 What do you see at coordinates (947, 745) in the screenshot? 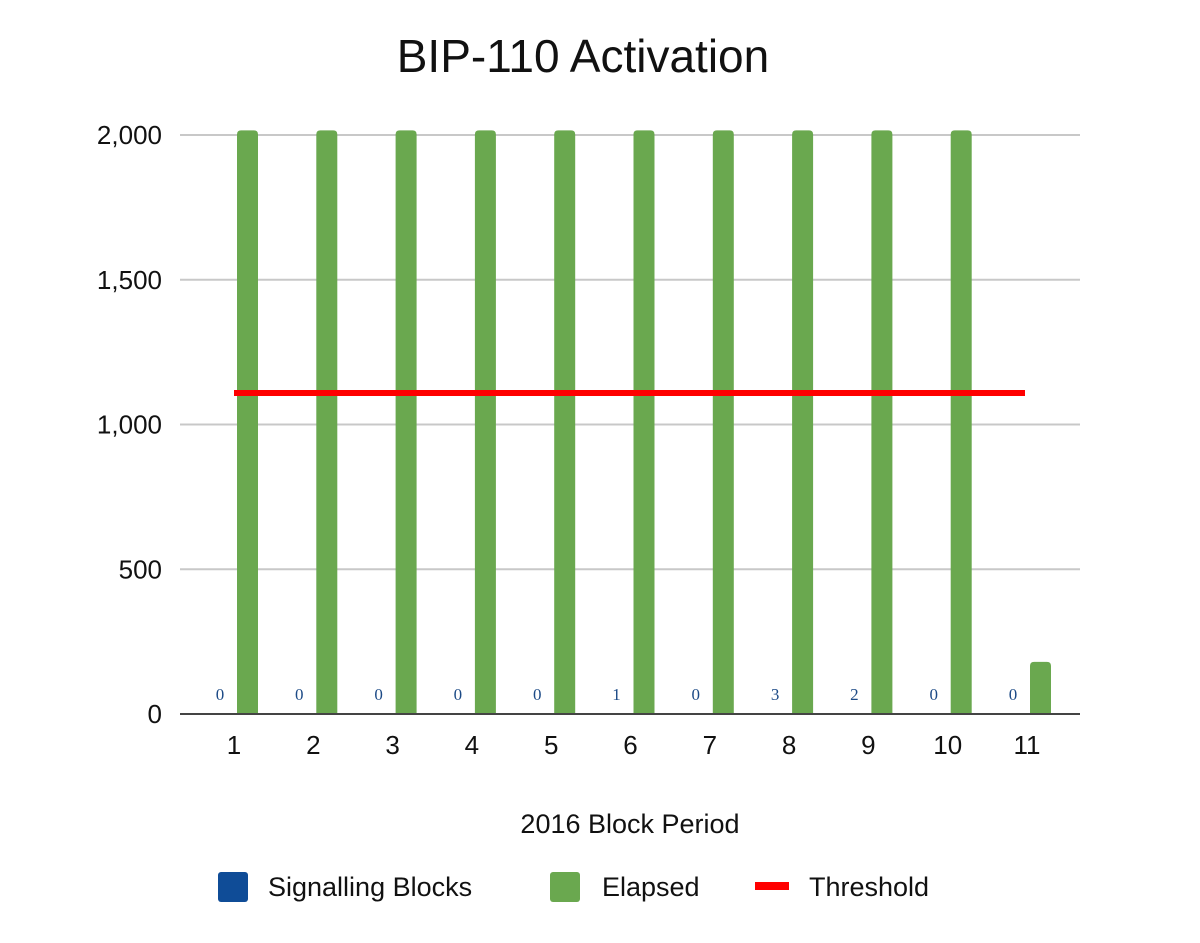
I see `x-tick-label: 10` at bounding box center [947, 745].